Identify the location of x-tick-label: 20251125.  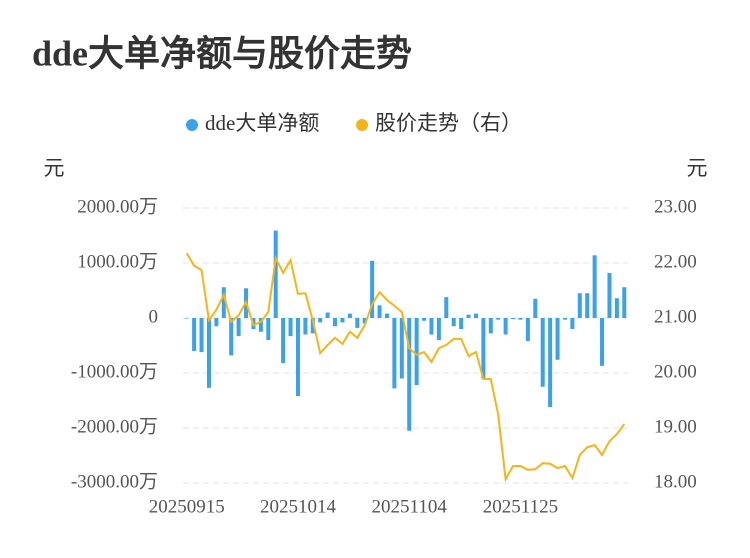
(520, 506).